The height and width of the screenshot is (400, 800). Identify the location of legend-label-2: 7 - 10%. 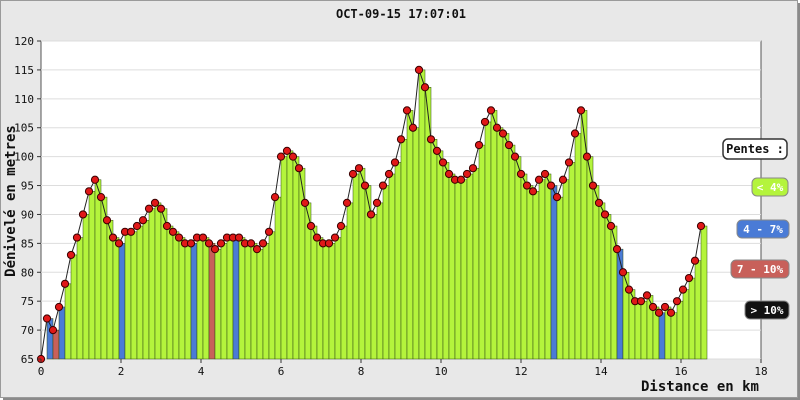
(760, 269).